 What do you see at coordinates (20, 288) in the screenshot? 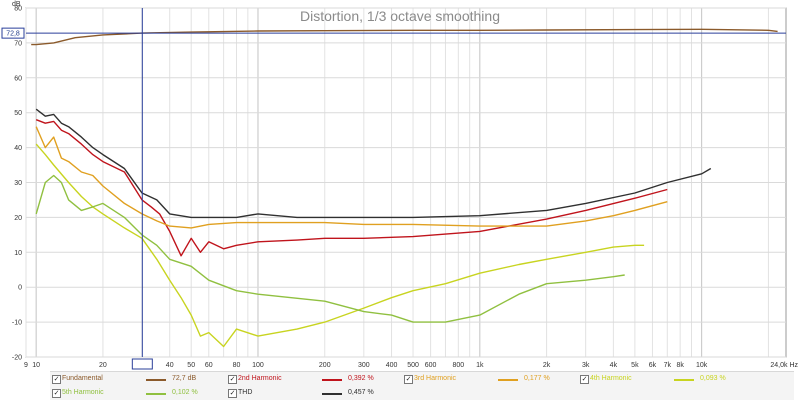
I see `y-tick-label: 0` at bounding box center [20, 288].